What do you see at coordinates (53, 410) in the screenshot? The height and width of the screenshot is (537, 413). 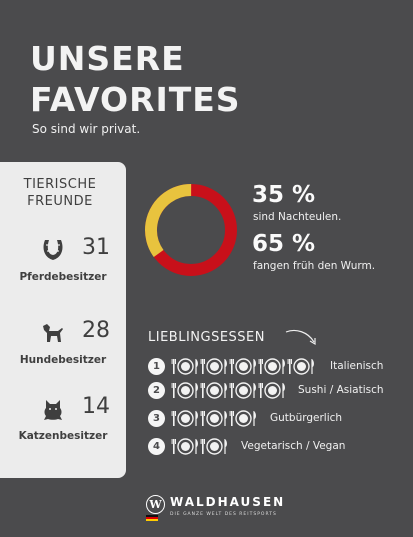 I see `cat-icon` at bounding box center [53, 410].